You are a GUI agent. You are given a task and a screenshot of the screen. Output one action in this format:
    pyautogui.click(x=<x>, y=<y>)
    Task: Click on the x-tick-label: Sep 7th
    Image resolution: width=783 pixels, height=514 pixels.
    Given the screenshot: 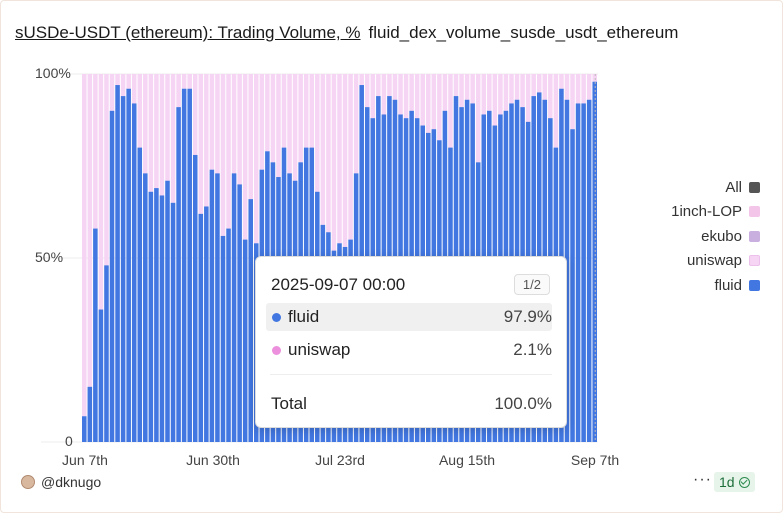 What is the action you would take?
    pyautogui.click(x=595, y=460)
    